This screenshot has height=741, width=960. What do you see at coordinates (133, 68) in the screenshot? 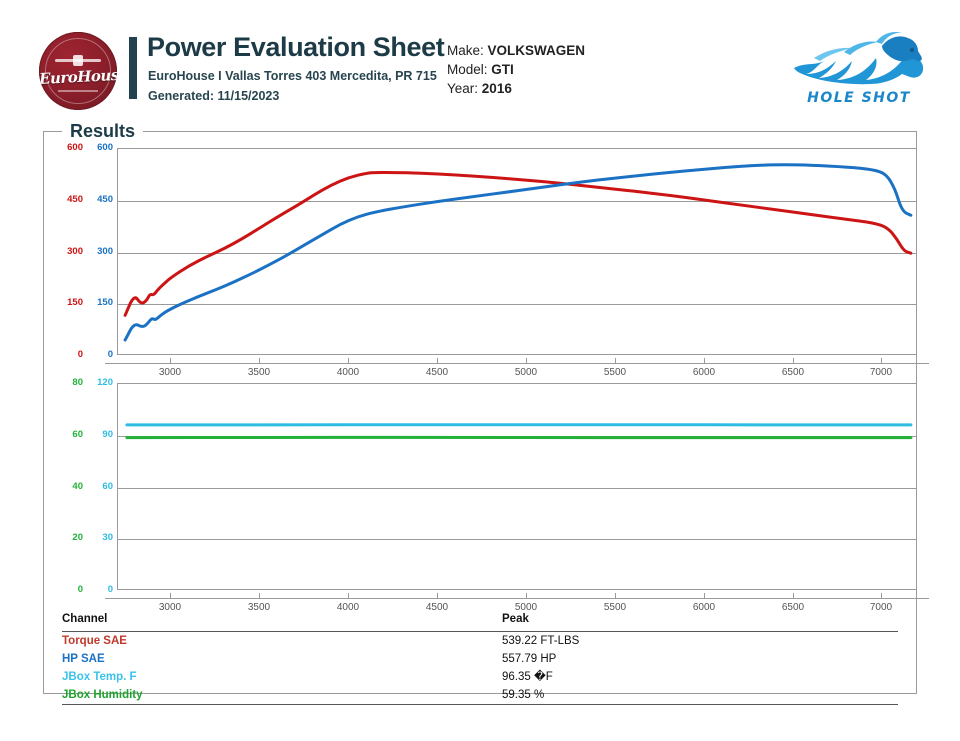
I see `title-accent-bar` at bounding box center [133, 68].